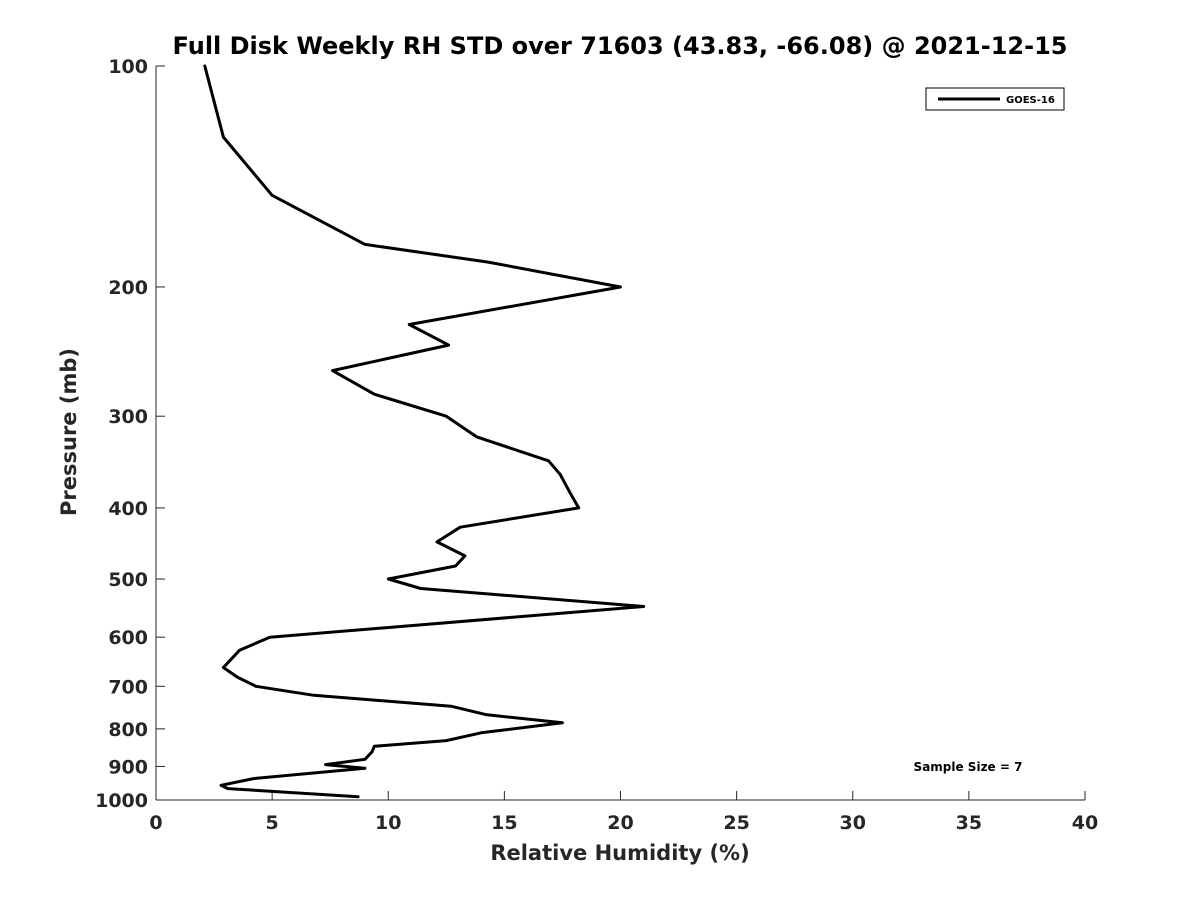  Describe the element at coordinates (69, 432) in the screenshot. I see `y-axis-label: Pressure (mb)` at that location.